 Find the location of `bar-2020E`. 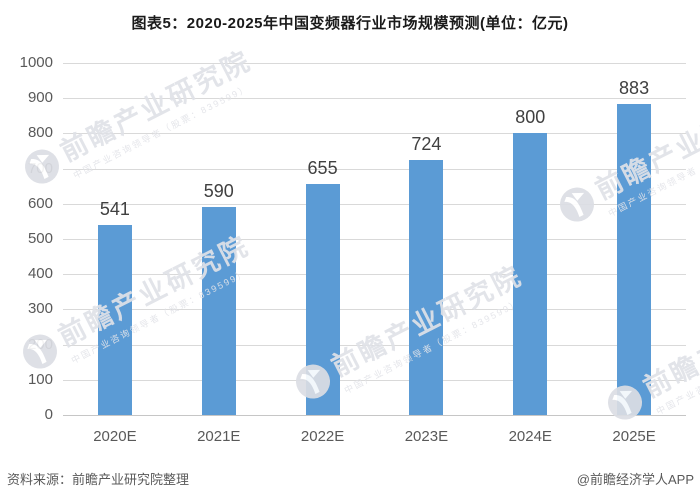

bar-2020E is located at coordinates (114, 319).